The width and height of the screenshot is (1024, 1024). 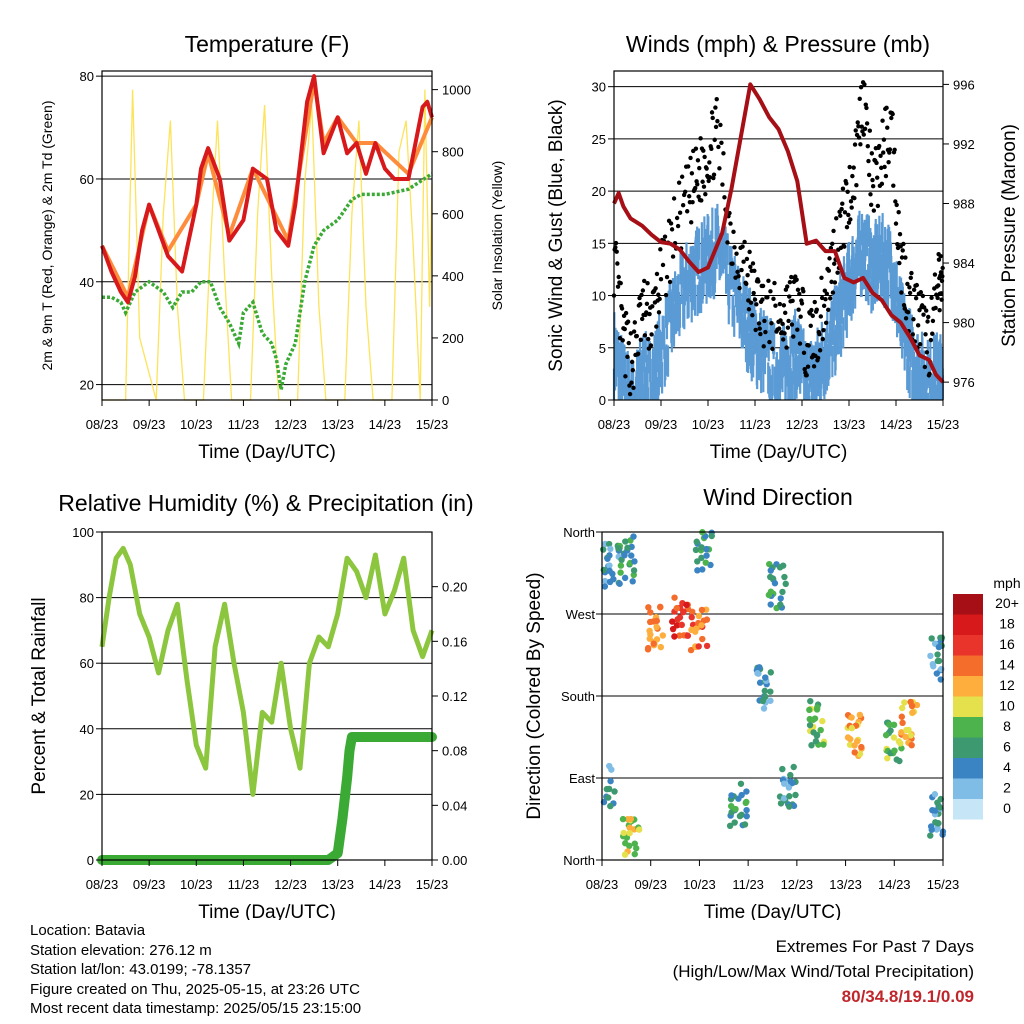 I want to click on x-tick-label: 08/23, so click(x=602, y=884).